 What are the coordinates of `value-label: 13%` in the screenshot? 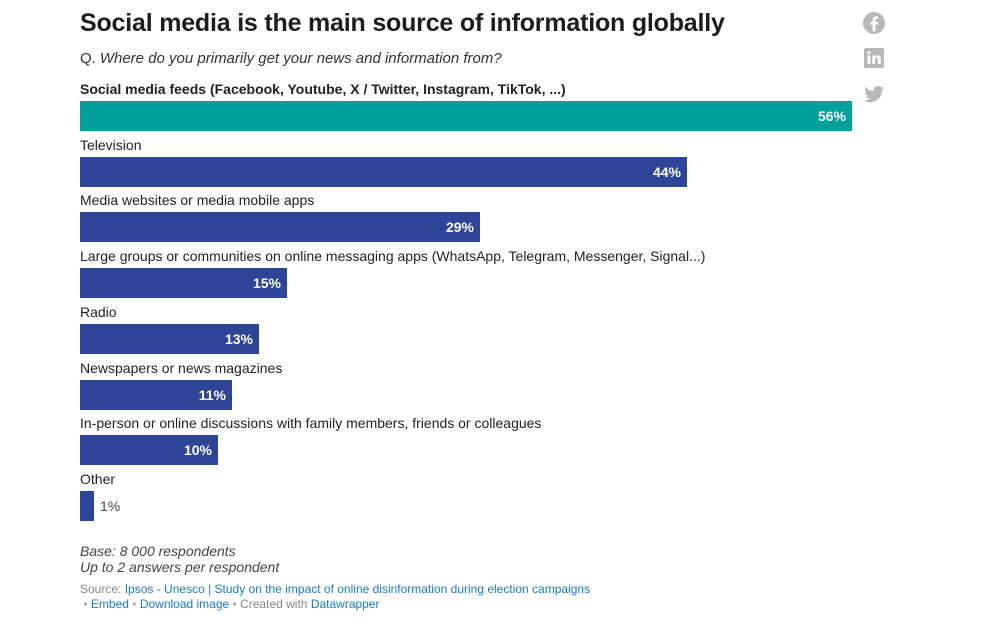 It's located at (238, 338).